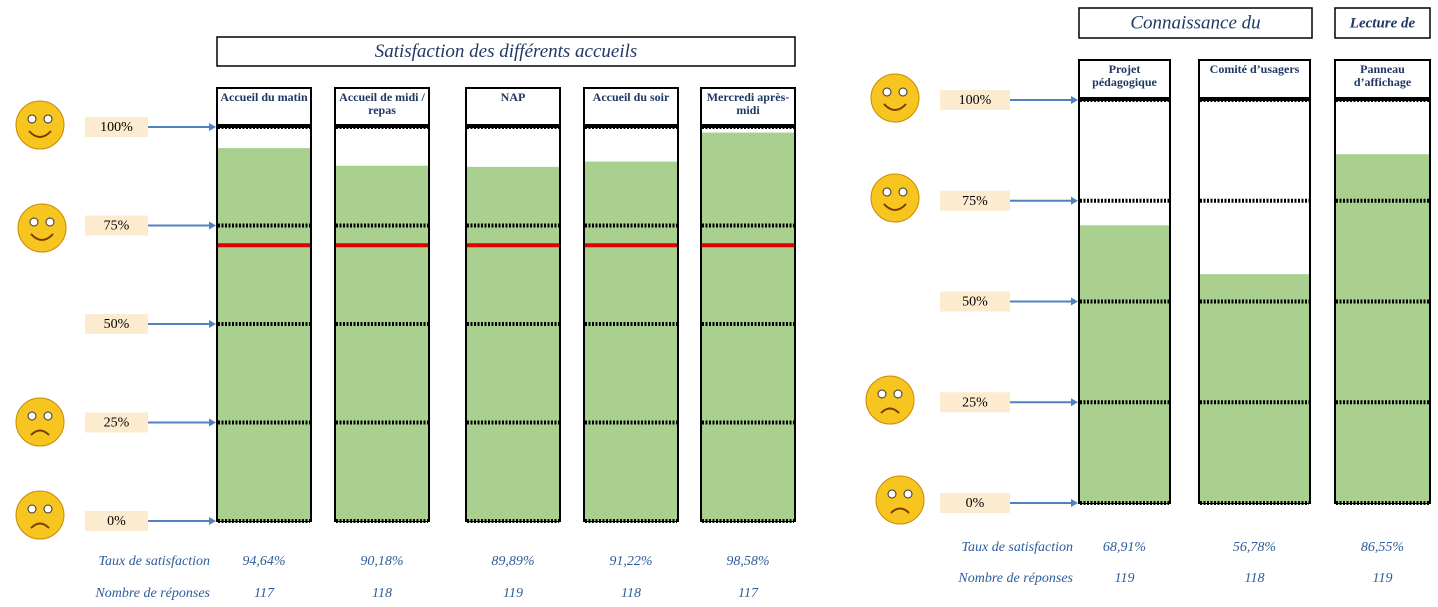 This screenshot has width=1438, height=607. I want to click on chart-title: Satisfaction des différents accueils, so click(506, 51).